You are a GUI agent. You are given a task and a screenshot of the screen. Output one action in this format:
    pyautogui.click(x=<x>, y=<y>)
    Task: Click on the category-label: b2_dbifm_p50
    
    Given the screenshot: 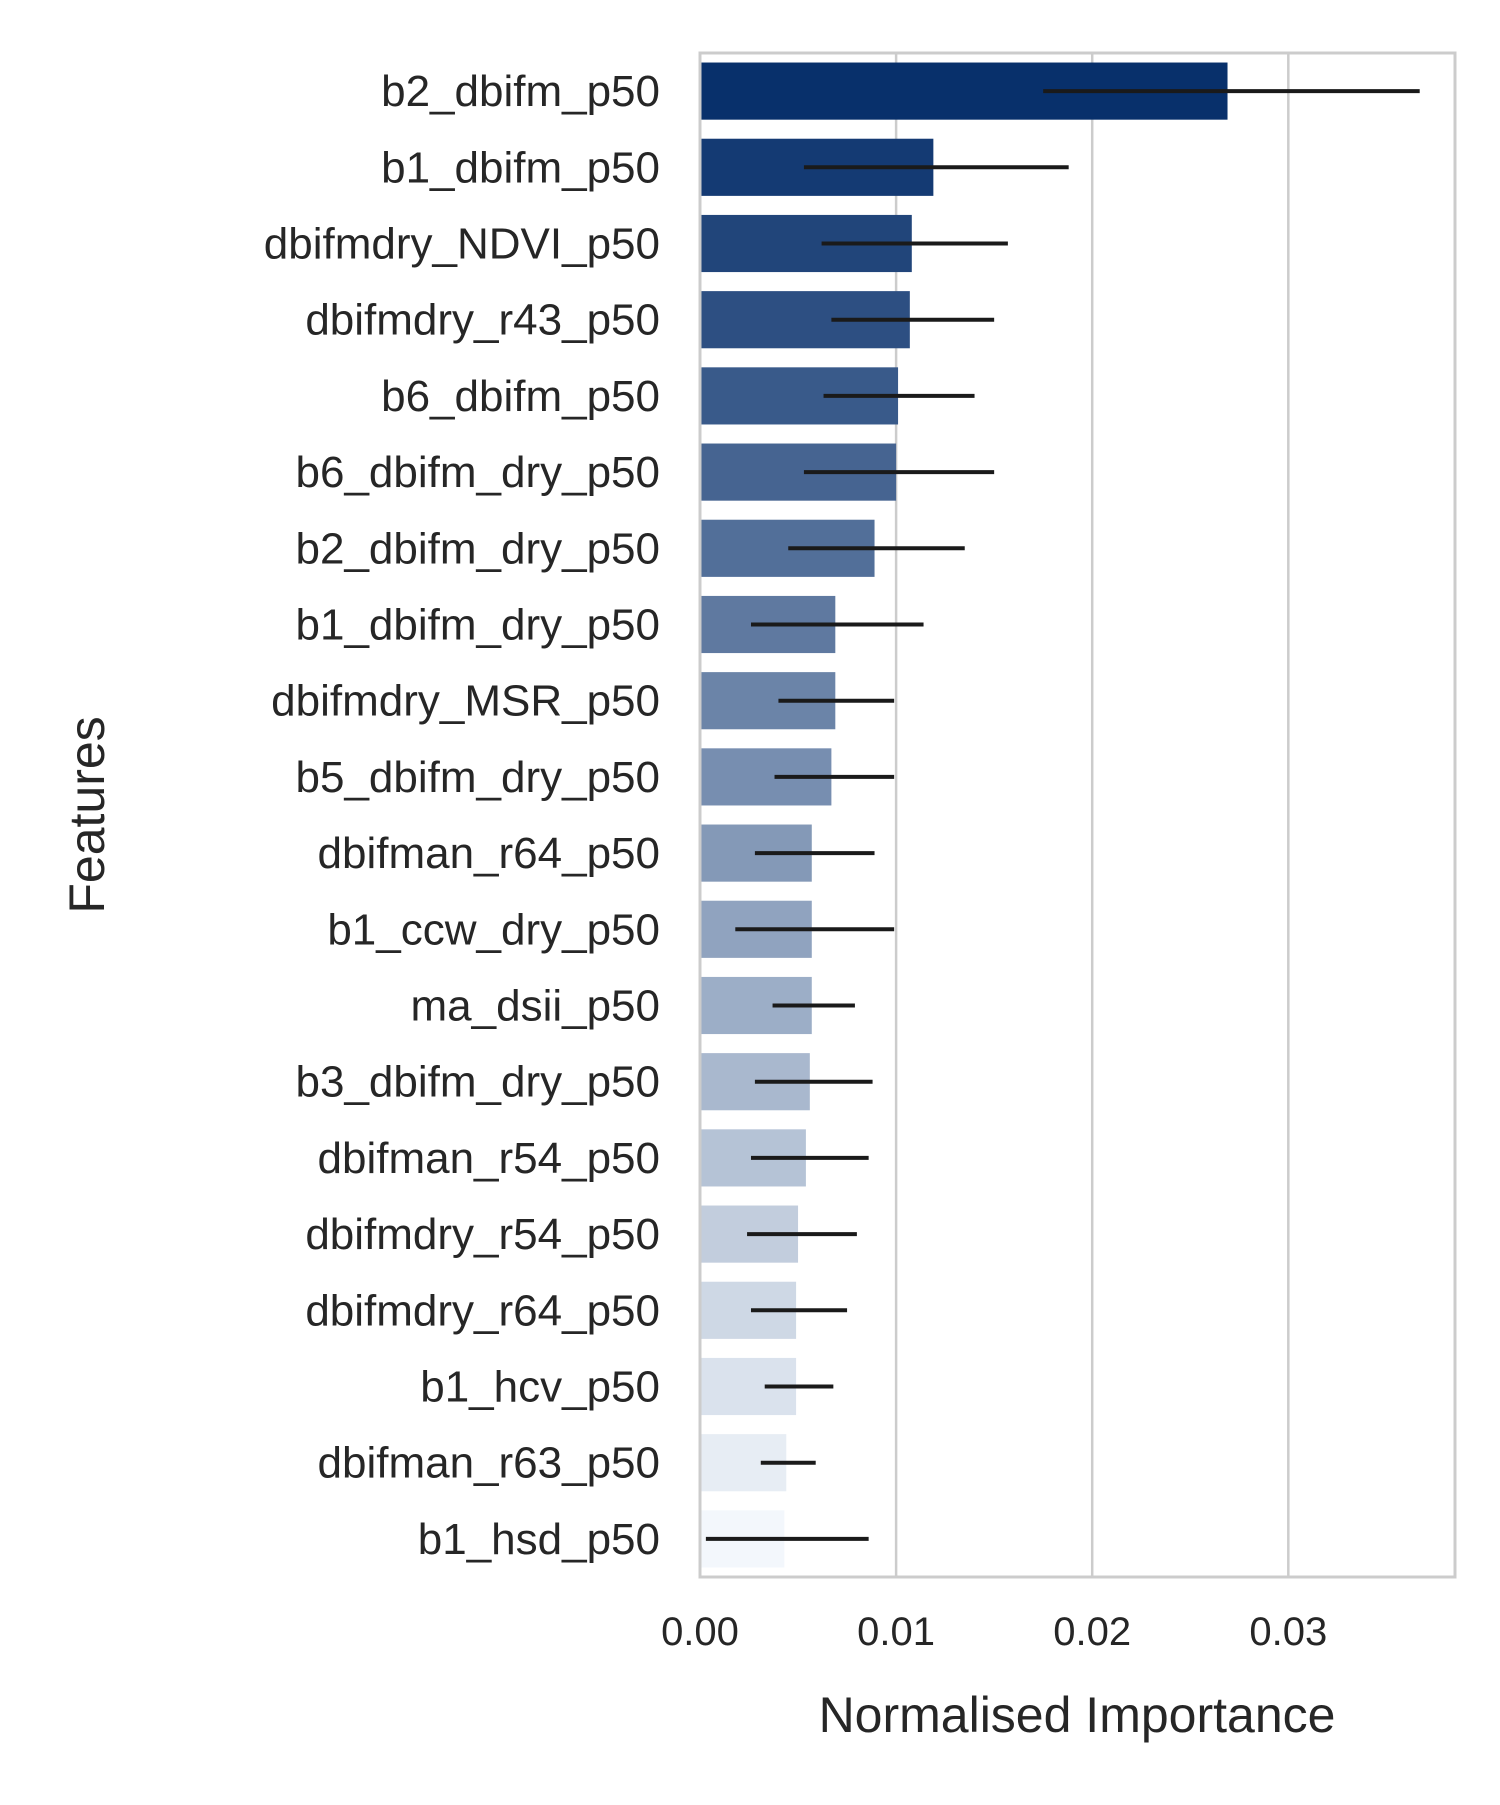 What is the action you would take?
    pyautogui.click(x=520, y=91)
    